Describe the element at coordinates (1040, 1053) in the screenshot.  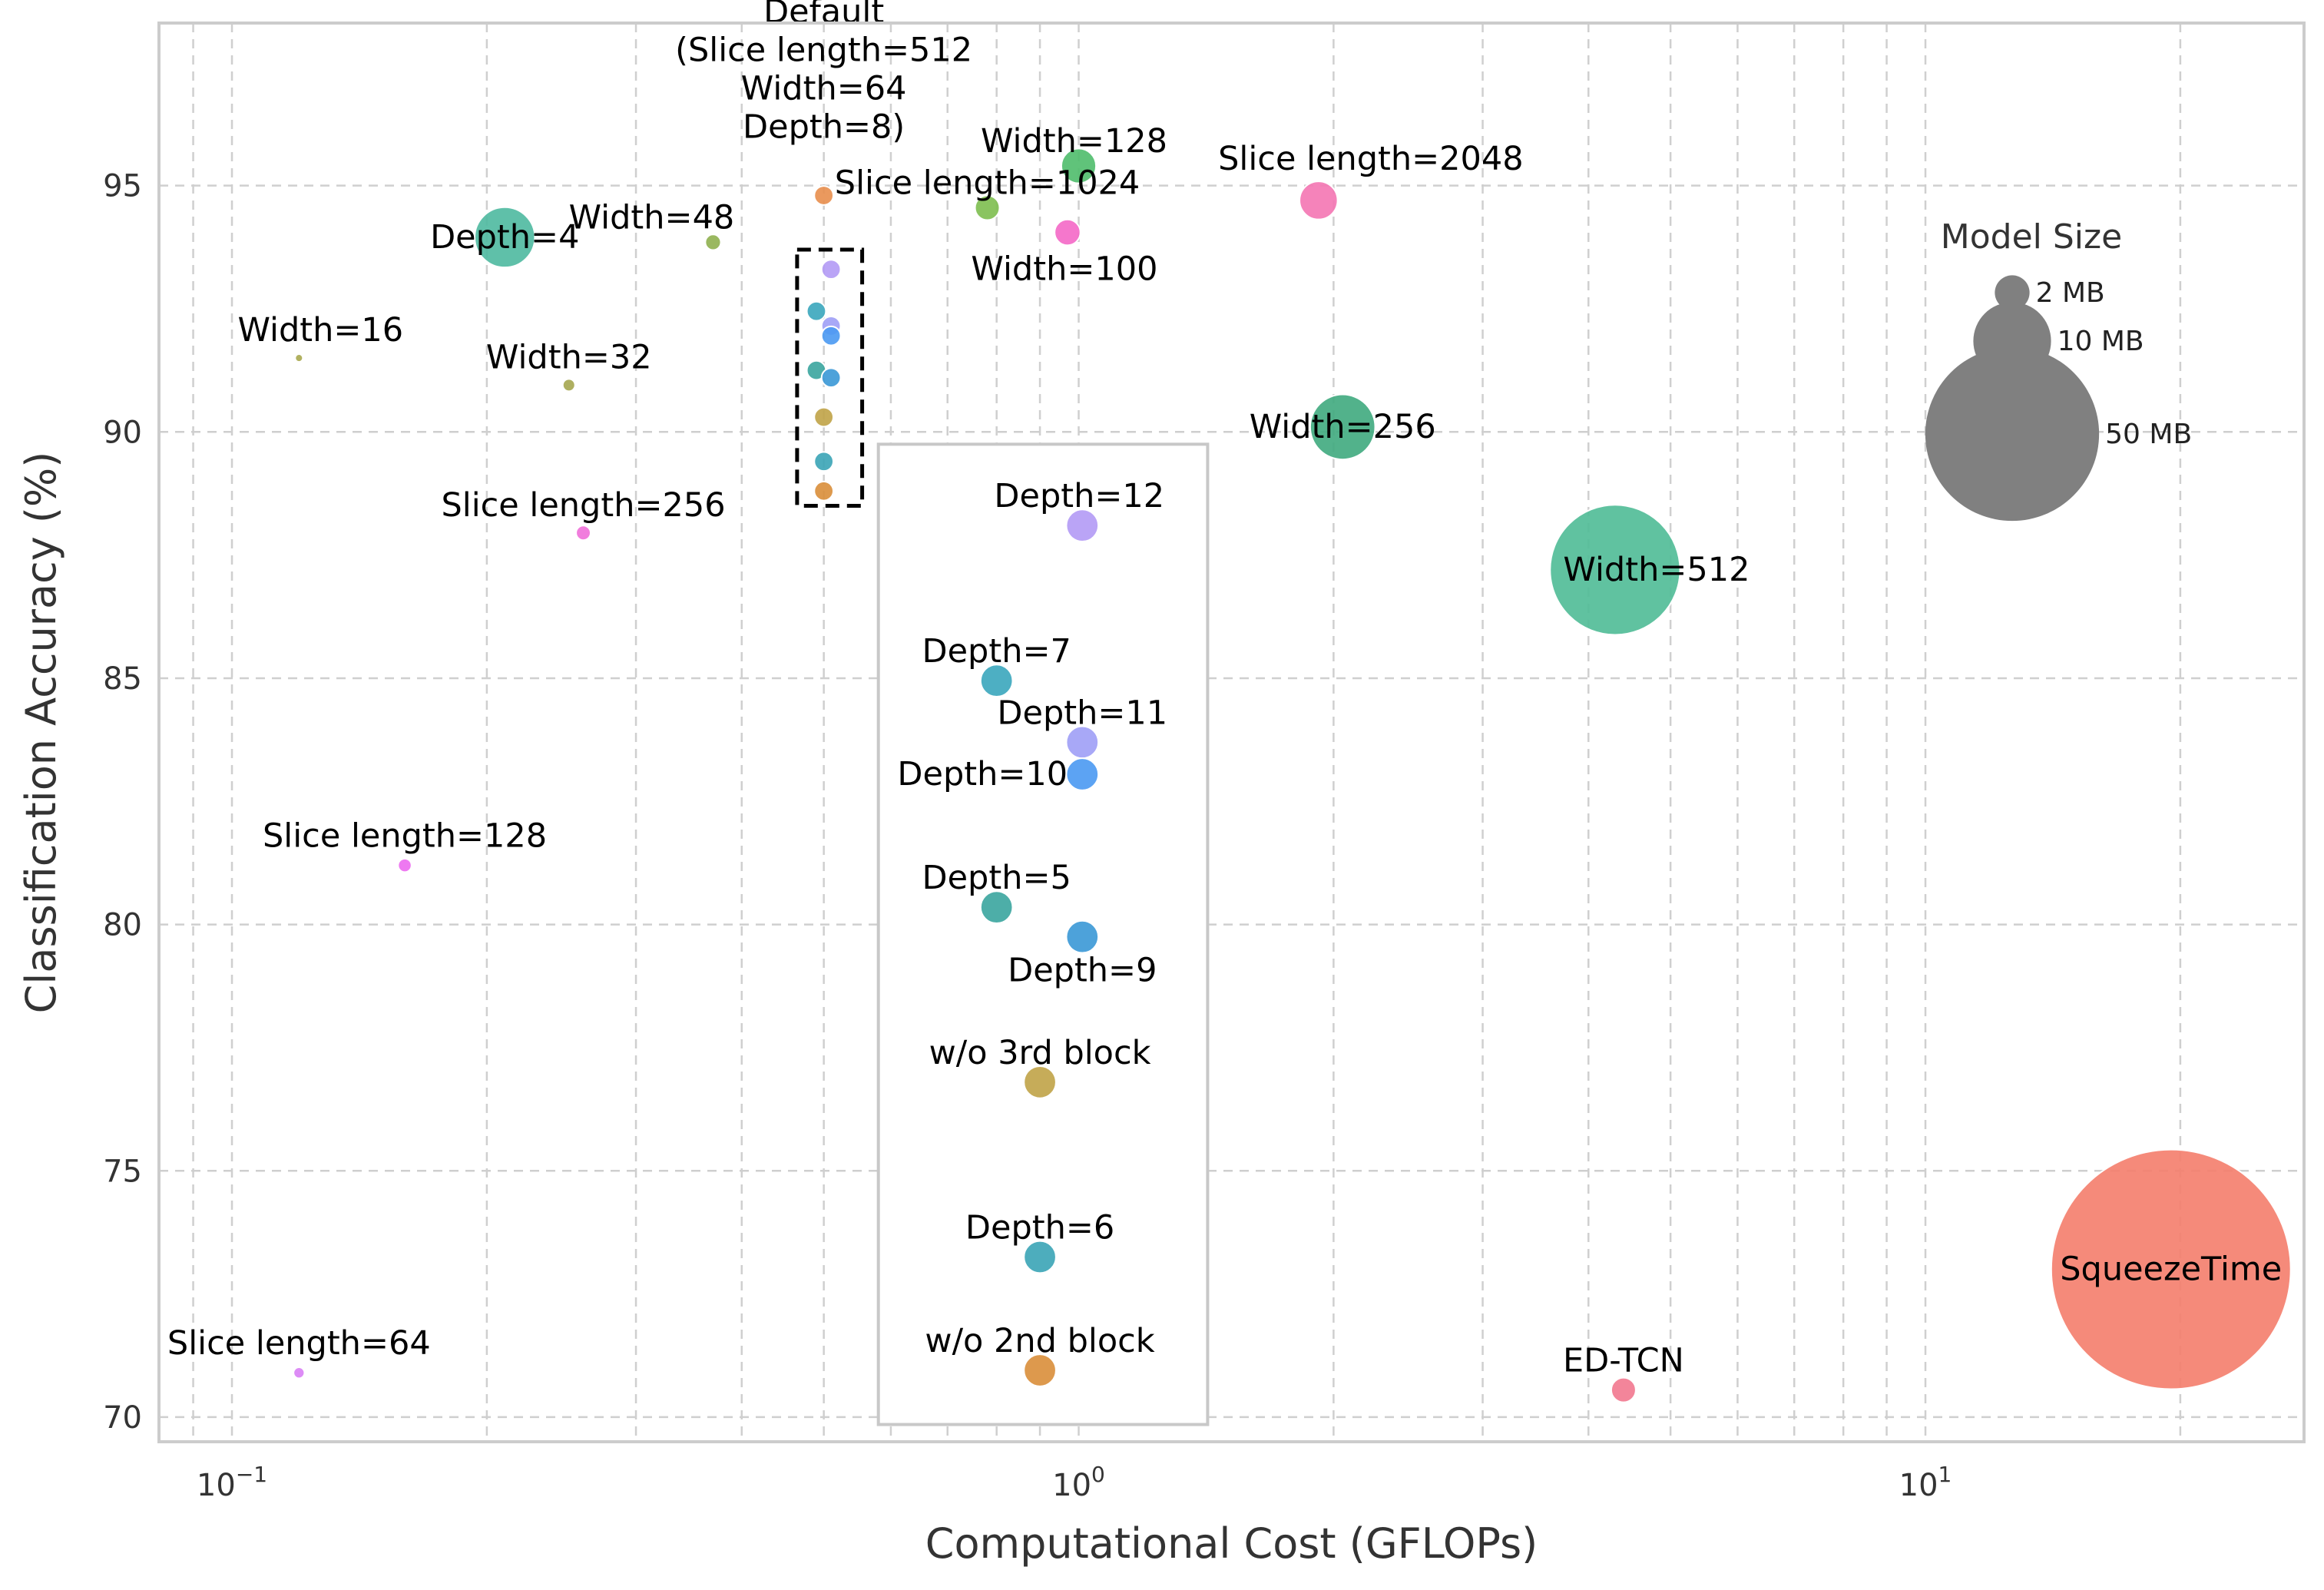
I see `point-label: w/o 3rd block` at that location.